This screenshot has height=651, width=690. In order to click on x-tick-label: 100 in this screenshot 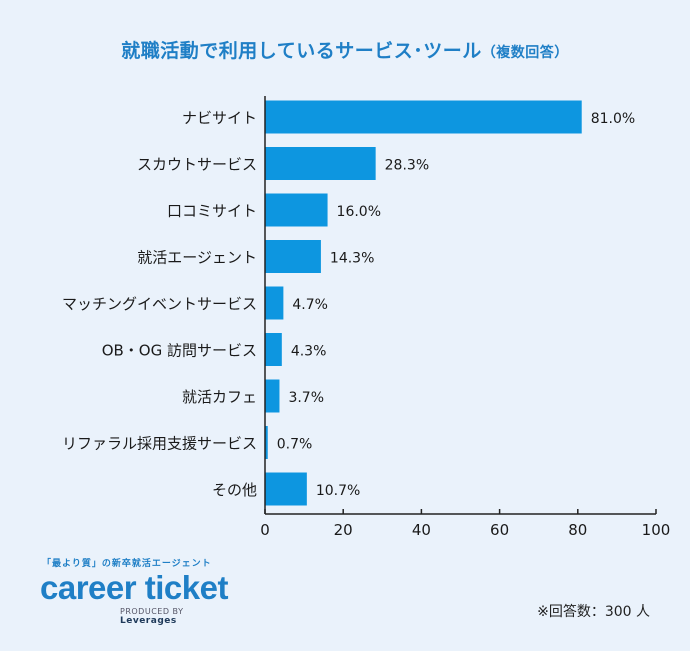, I will do `click(656, 530)`.